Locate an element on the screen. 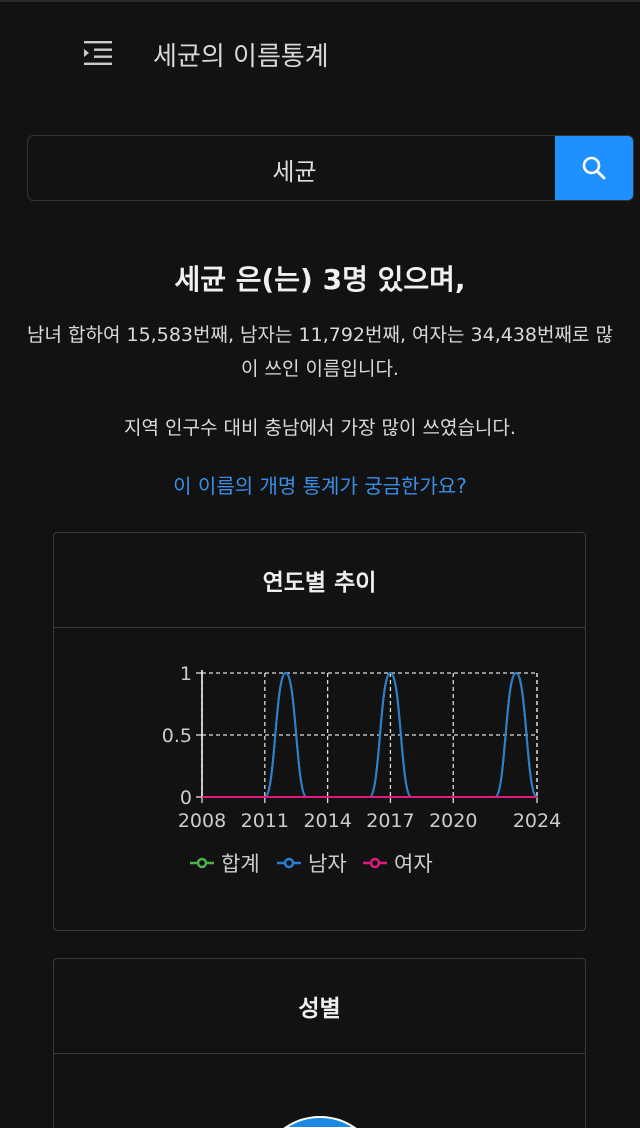 This screenshot has height=1128, width=640. search-button is located at coordinates (594, 168).